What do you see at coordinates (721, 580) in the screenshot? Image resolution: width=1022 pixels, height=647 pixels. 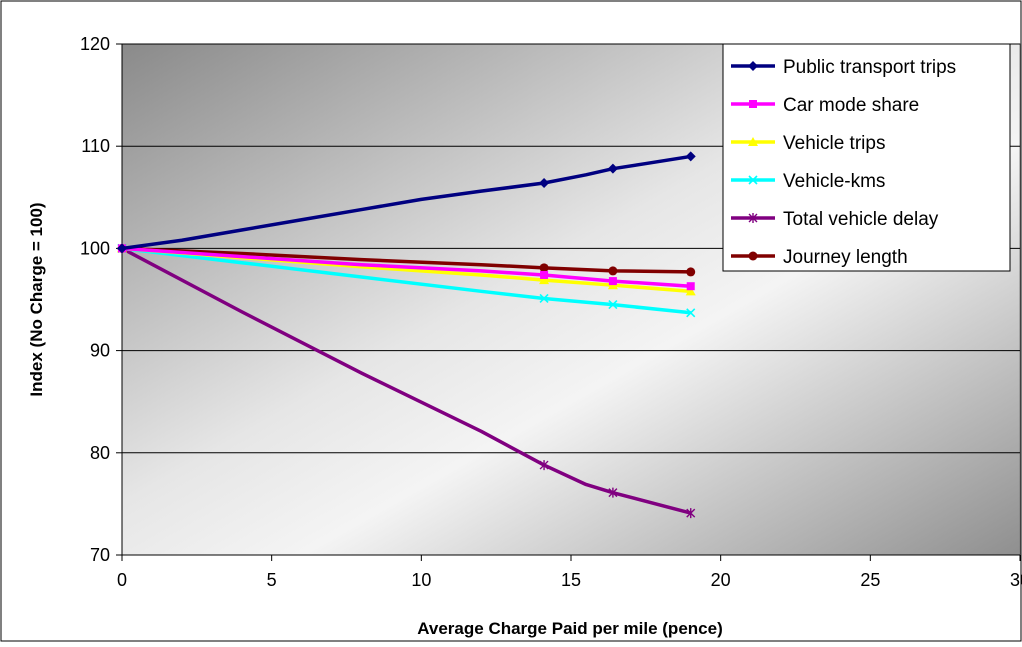 I see `x-tick-label: 20` at bounding box center [721, 580].